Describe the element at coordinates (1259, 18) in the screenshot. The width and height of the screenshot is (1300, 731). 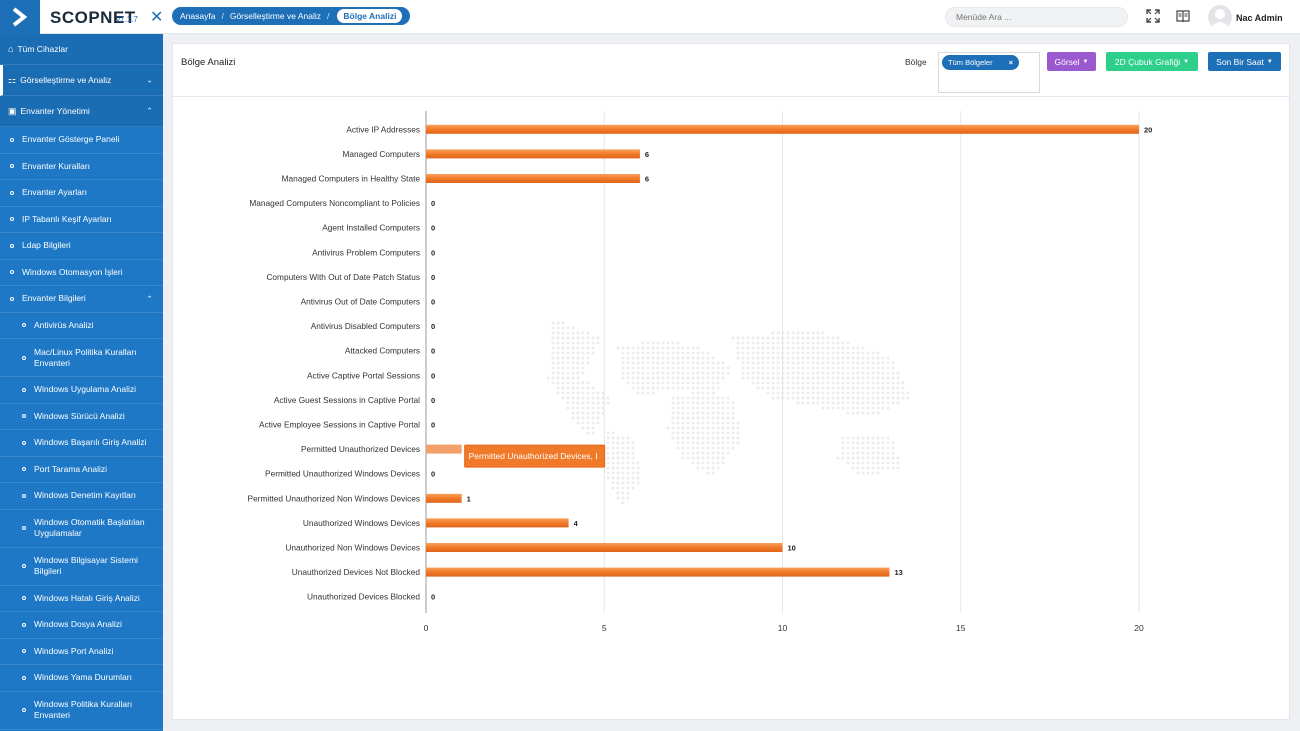
I see `user-name: Nac Admin` at that location.